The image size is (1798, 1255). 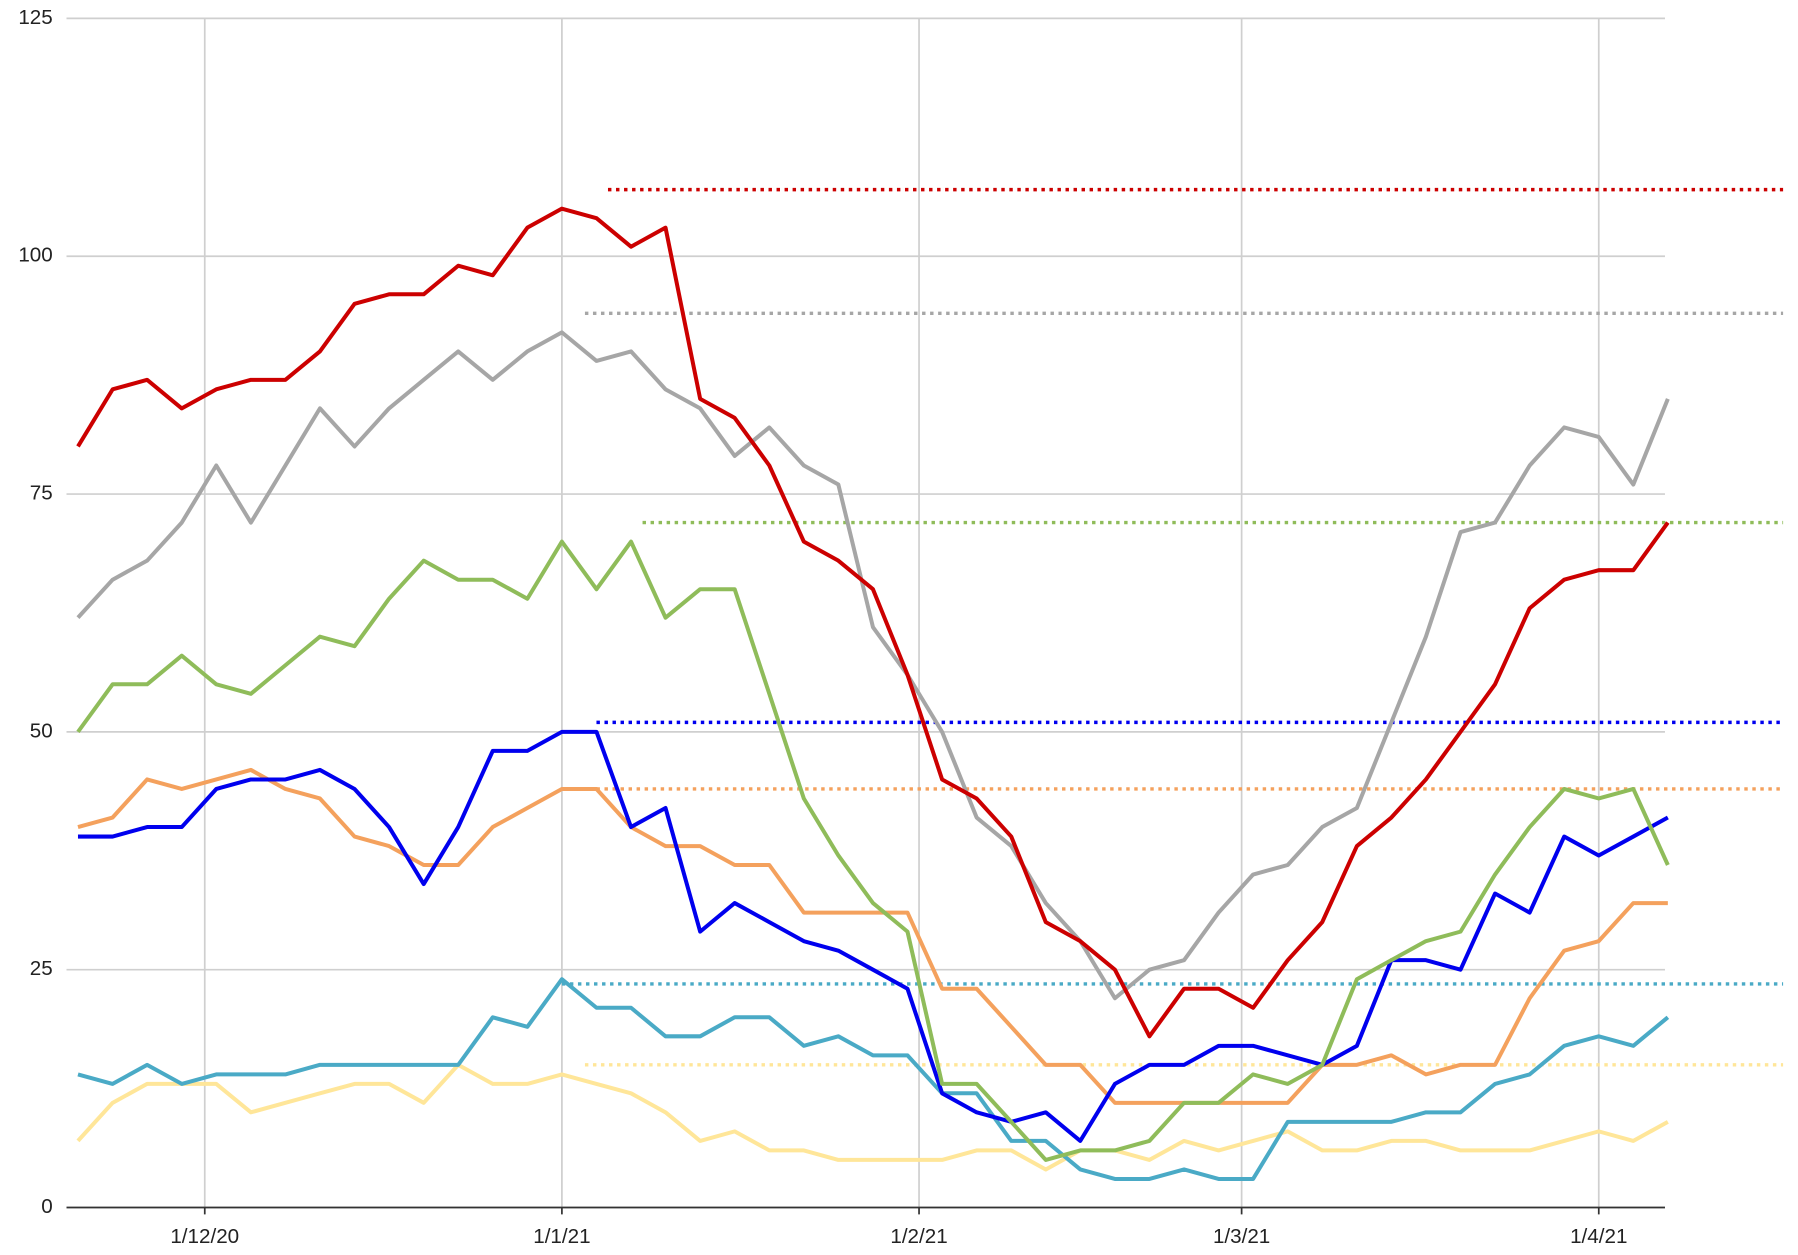 What do you see at coordinates (35, 255) in the screenshot?
I see `y-tick-label: 100` at bounding box center [35, 255].